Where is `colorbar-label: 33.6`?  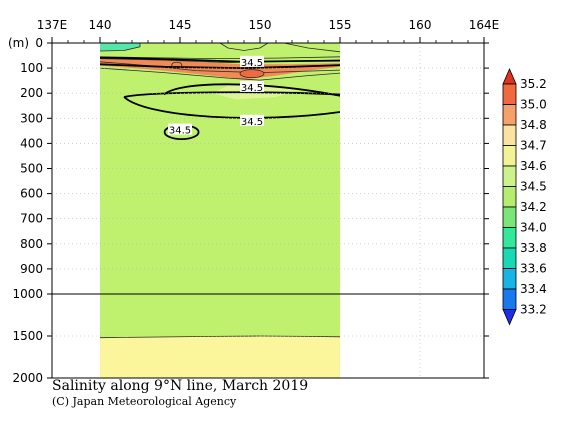 colorbar-label: 33.6 is located at coordinates (533, 269).